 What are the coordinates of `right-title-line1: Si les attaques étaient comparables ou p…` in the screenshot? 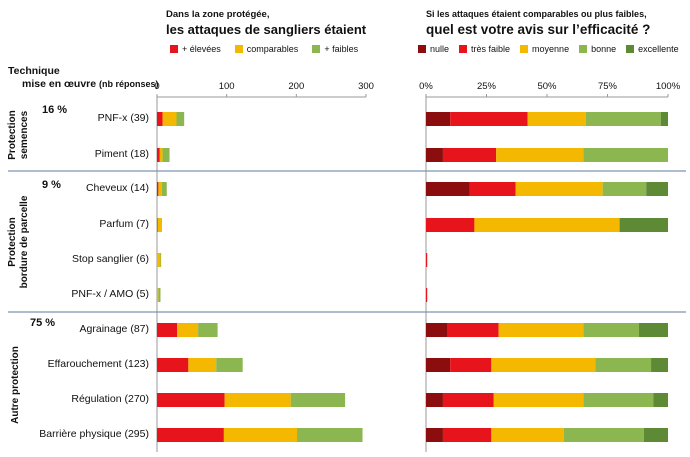 It's located at (536, 14).